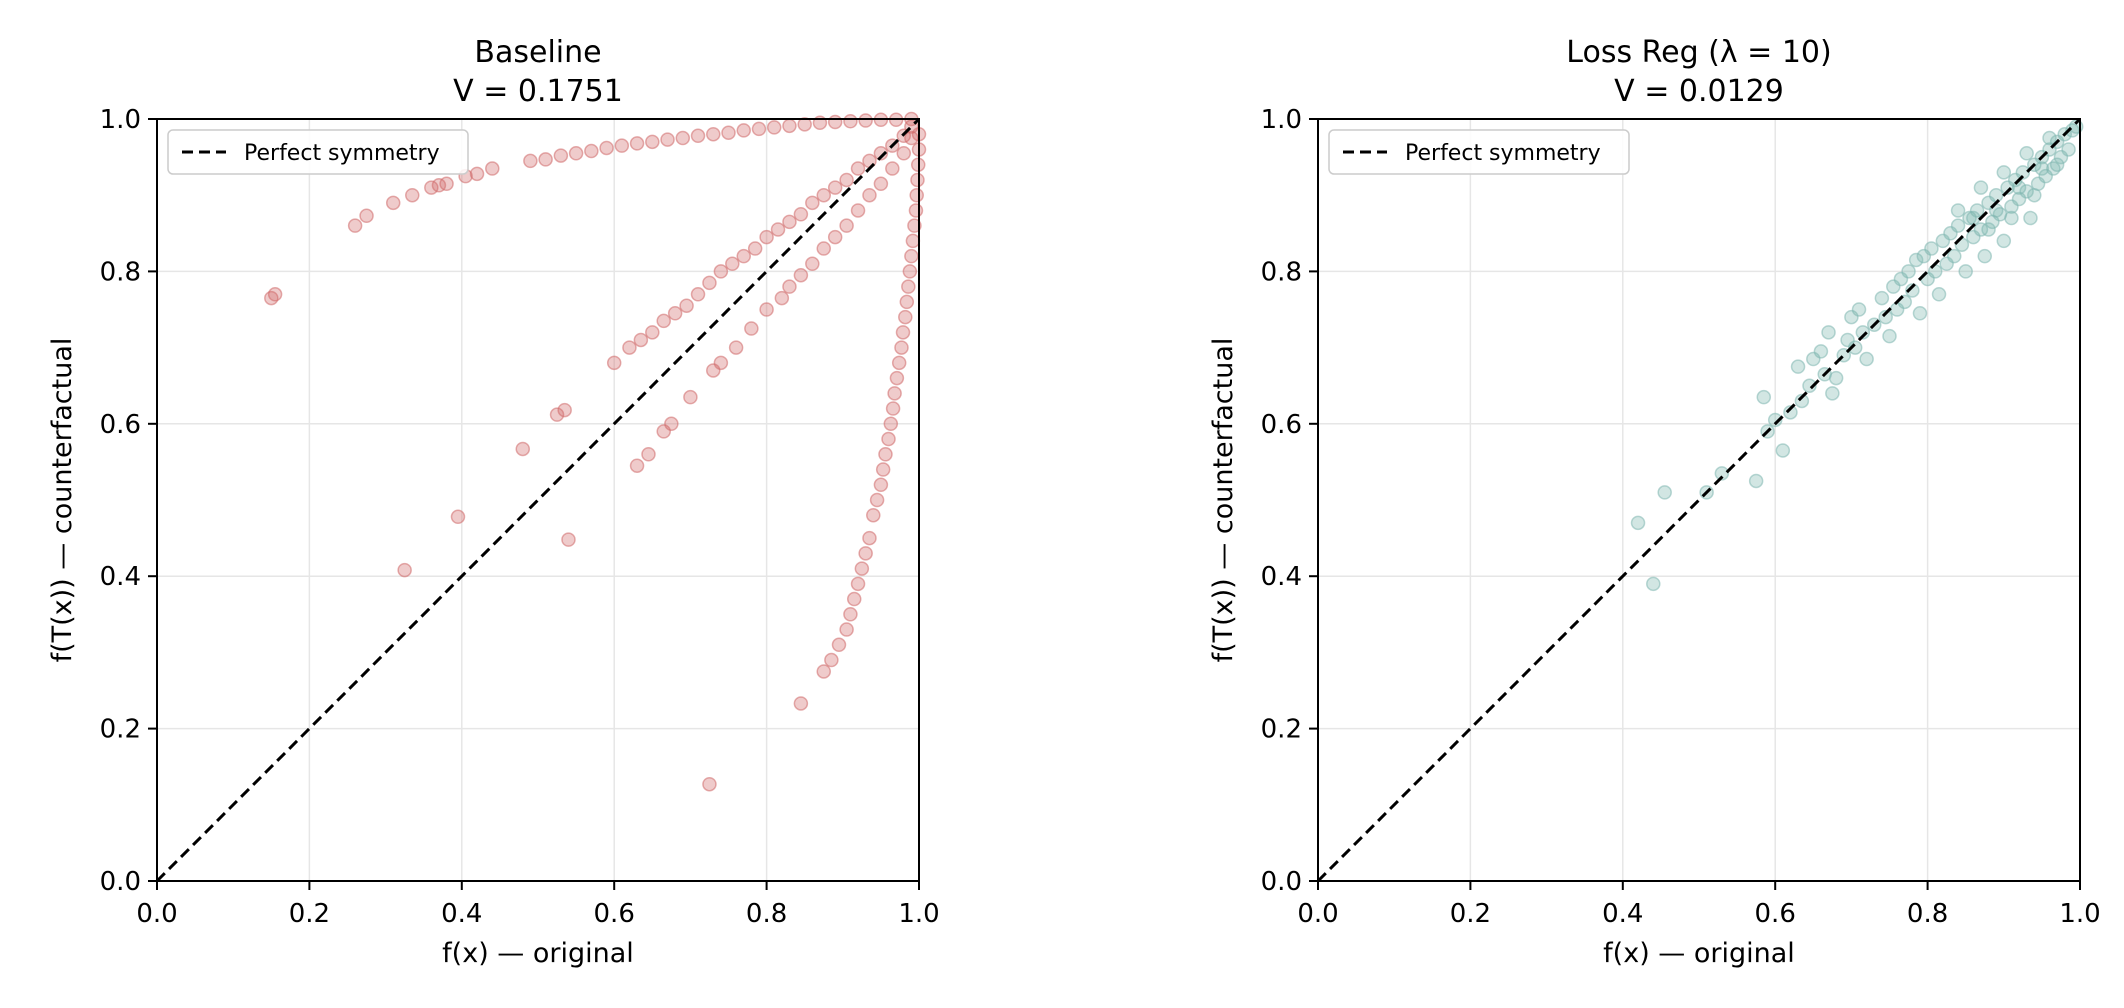 This screenshot has height=1008, width=2124. What do you see at coordinates (614, 914) in the screenshot?
I see `x-tick-label: 0.6` at bounding box center [614, 914].